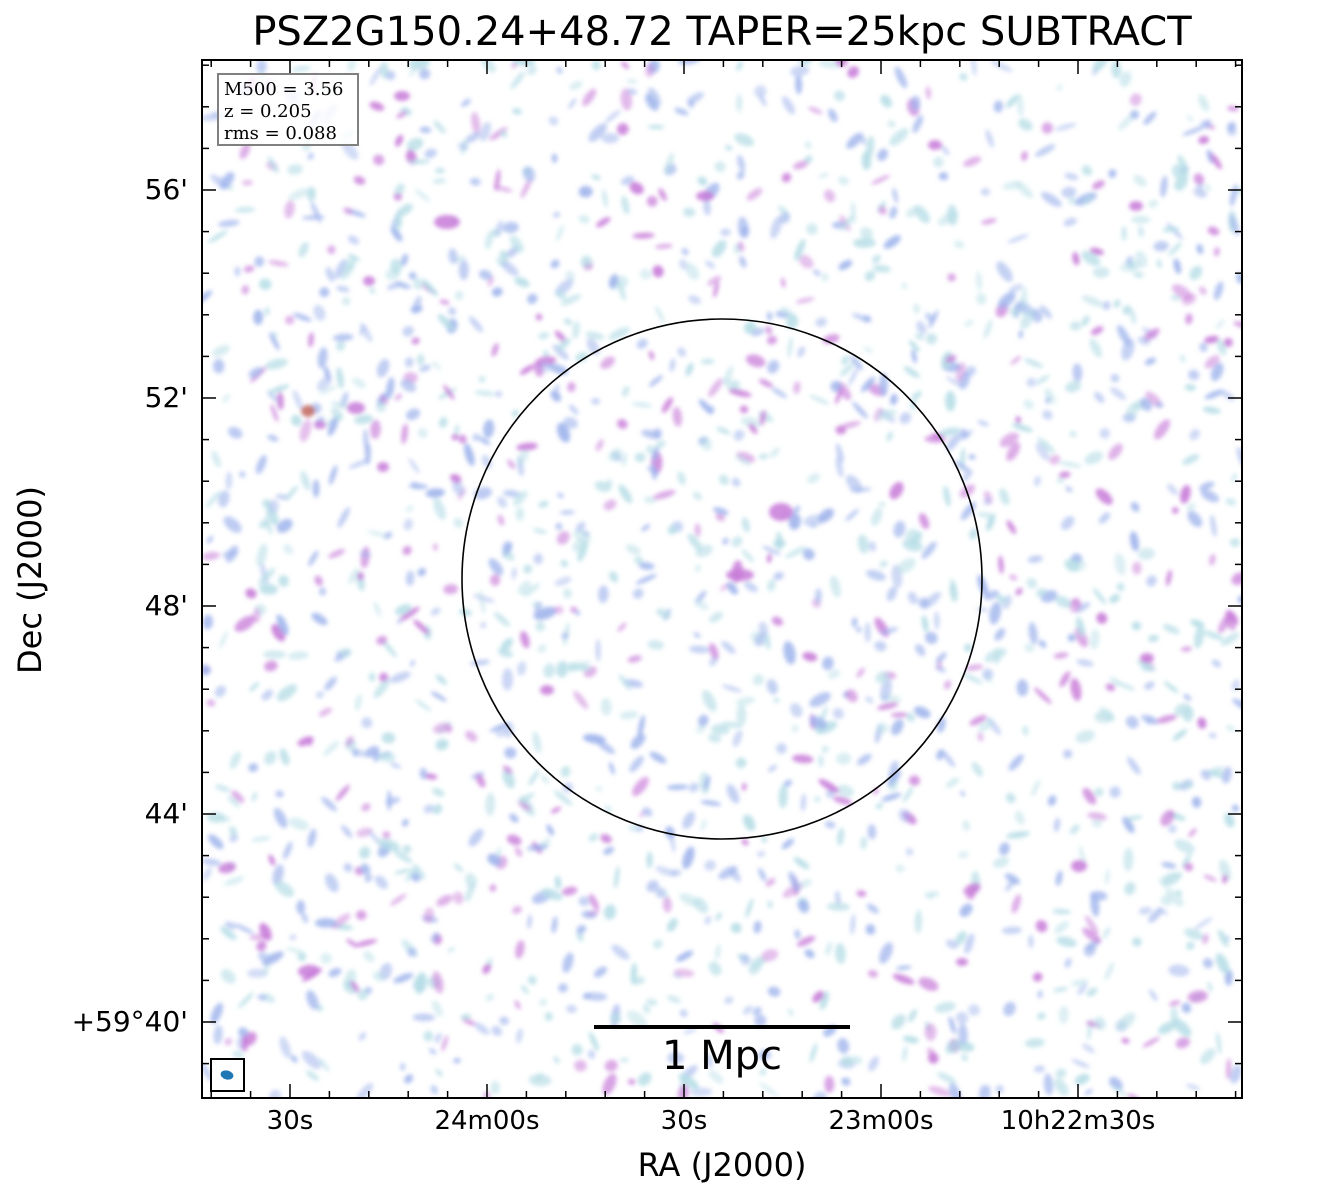  Describe the element at coordinates (881, 1121) in the screenshot. I see `x-tick-label: 23m00s` at that location.